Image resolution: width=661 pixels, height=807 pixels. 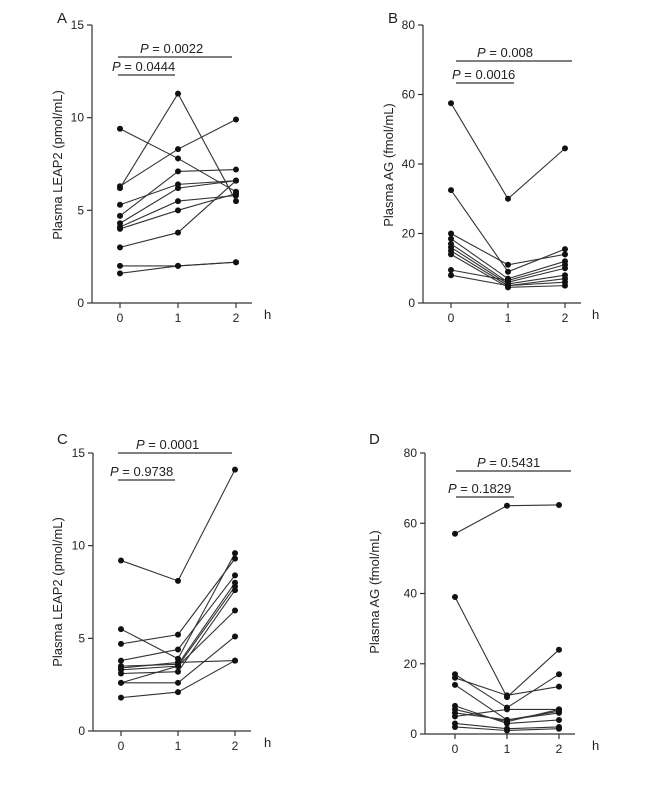 What do you see at coordinates (81, 731) in the screenshot?
I see `y-tick-label: 0` at bounding box center [81, 731].